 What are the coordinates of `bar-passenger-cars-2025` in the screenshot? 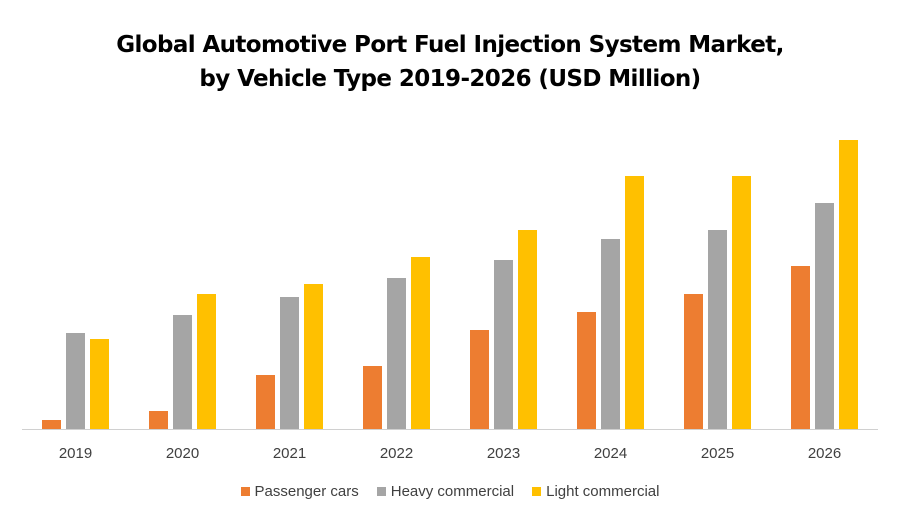 It's located at (693, 361).